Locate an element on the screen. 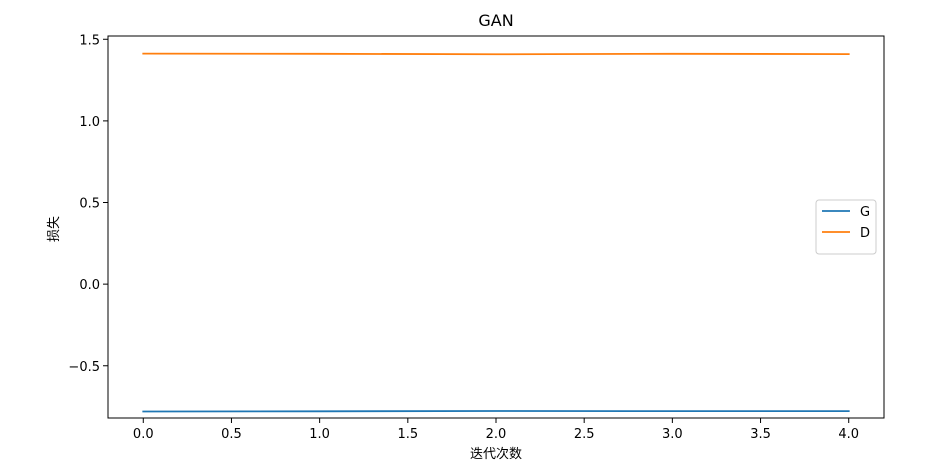  y-tick-label: 0.0 is located at coordinates (89, 285).